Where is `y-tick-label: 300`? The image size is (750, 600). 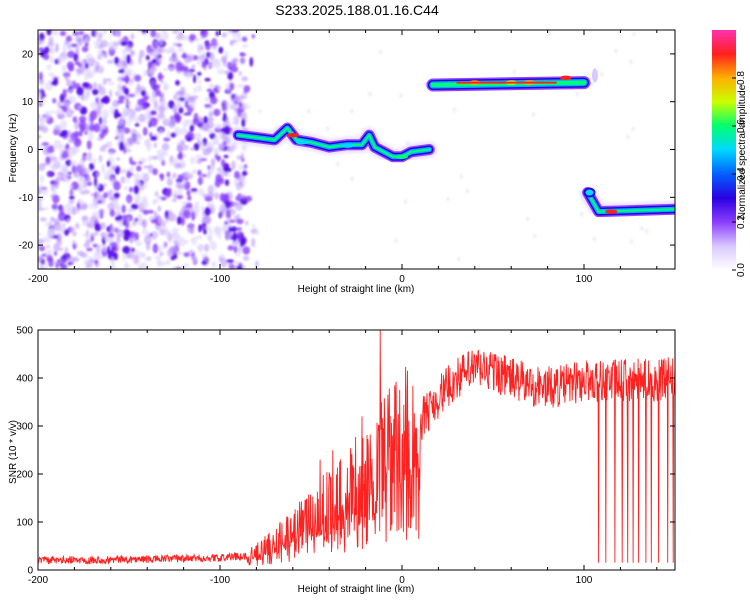 y-tick-label: 300 is located at coordinates (24, 427).